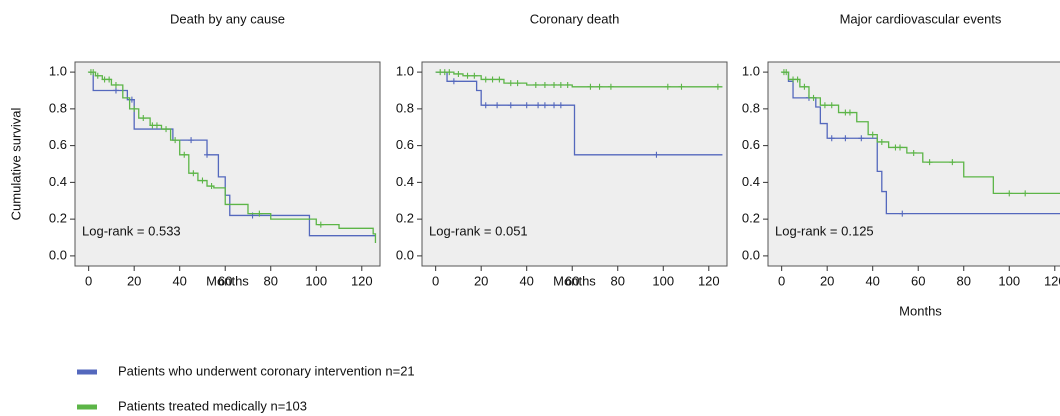 Image resolution: width=1060 pixels, height=416 pixels. I want to click on chart-title: Major cardiovascular events, so click(921, 18).